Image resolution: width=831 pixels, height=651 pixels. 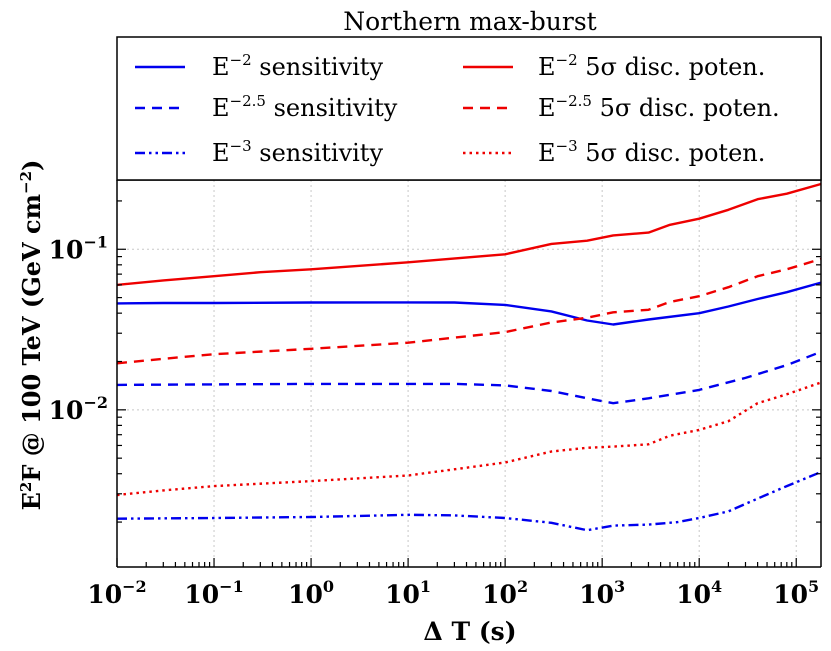 I want to click on y-axis-label-part: E, so click(x=31, y=501).